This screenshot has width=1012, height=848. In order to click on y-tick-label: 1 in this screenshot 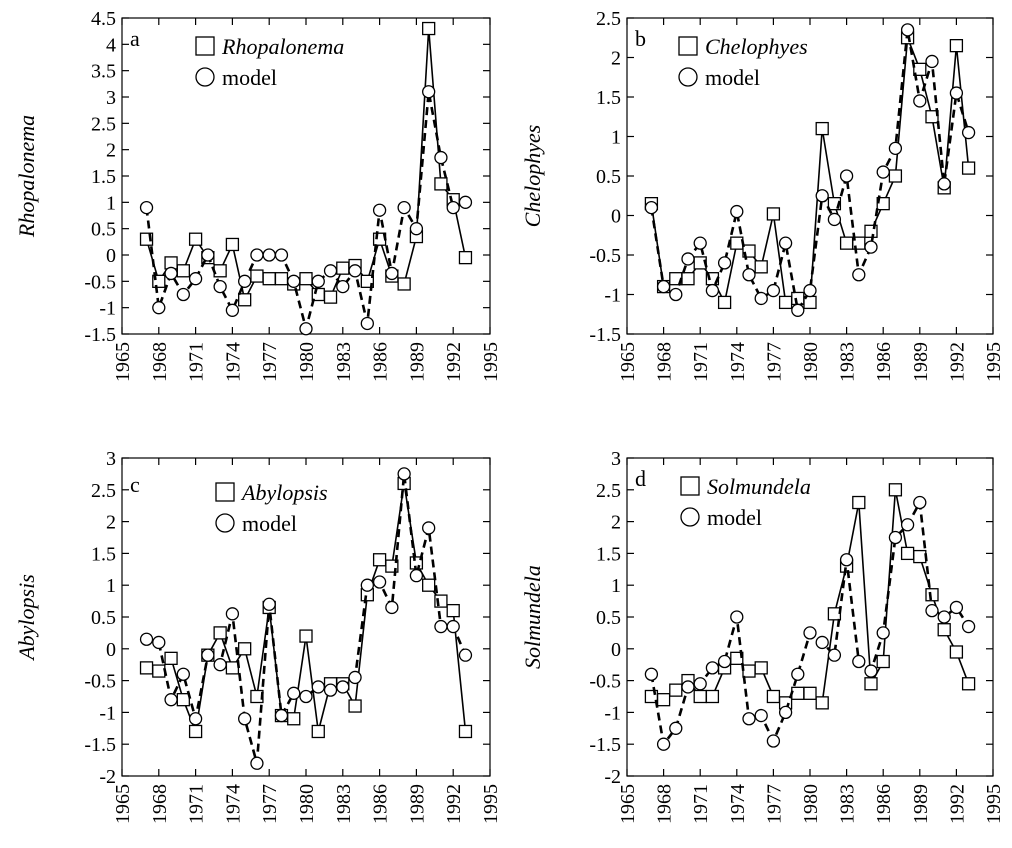, I will do `click(111, 586)`.